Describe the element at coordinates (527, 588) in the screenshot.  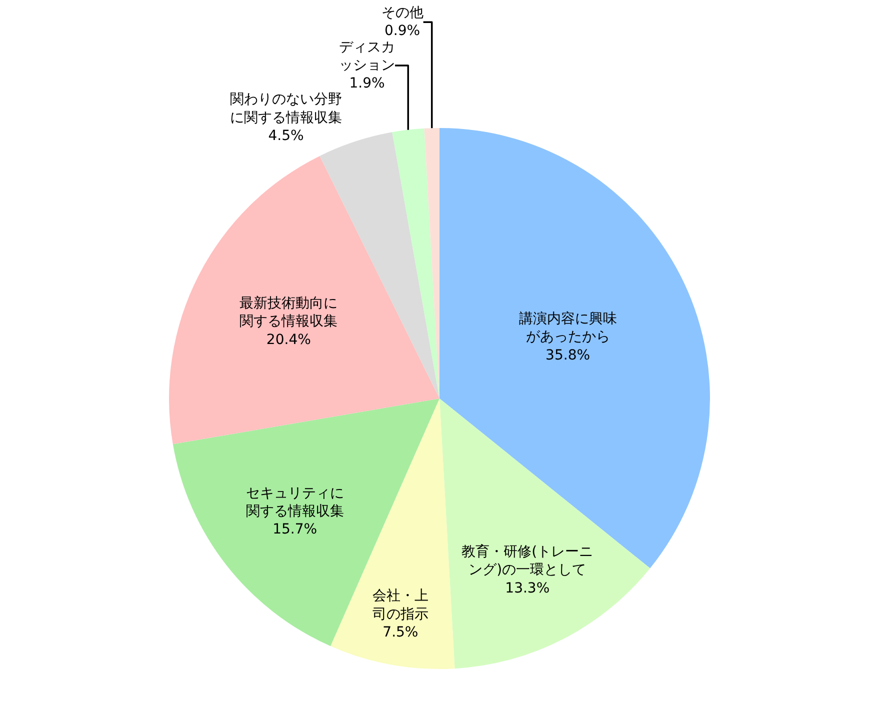
I see `data-label: 13.3%` at that location.